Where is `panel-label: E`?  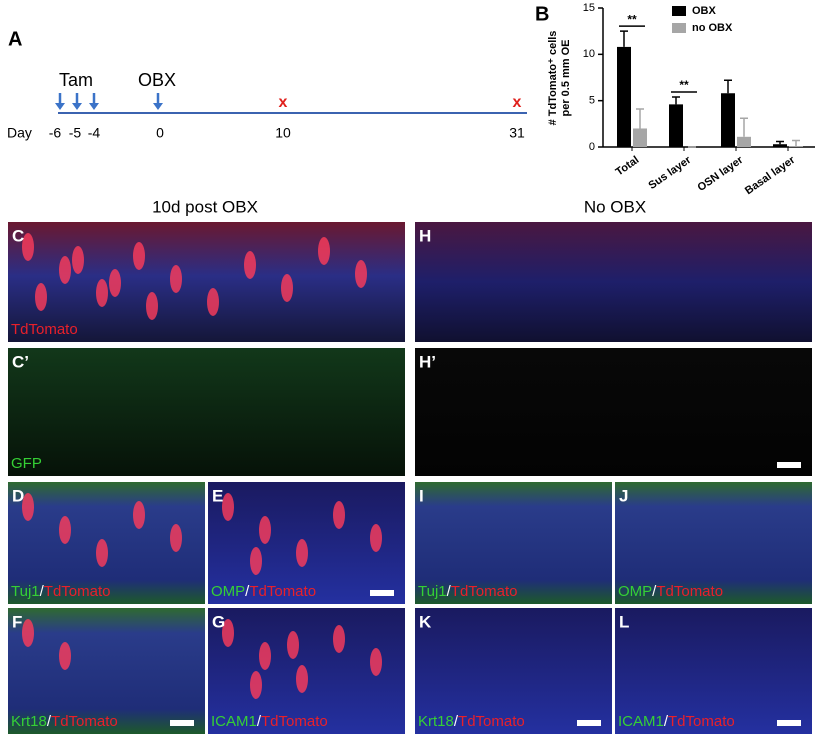 panel-label: E is located at coordinates (217, 495).